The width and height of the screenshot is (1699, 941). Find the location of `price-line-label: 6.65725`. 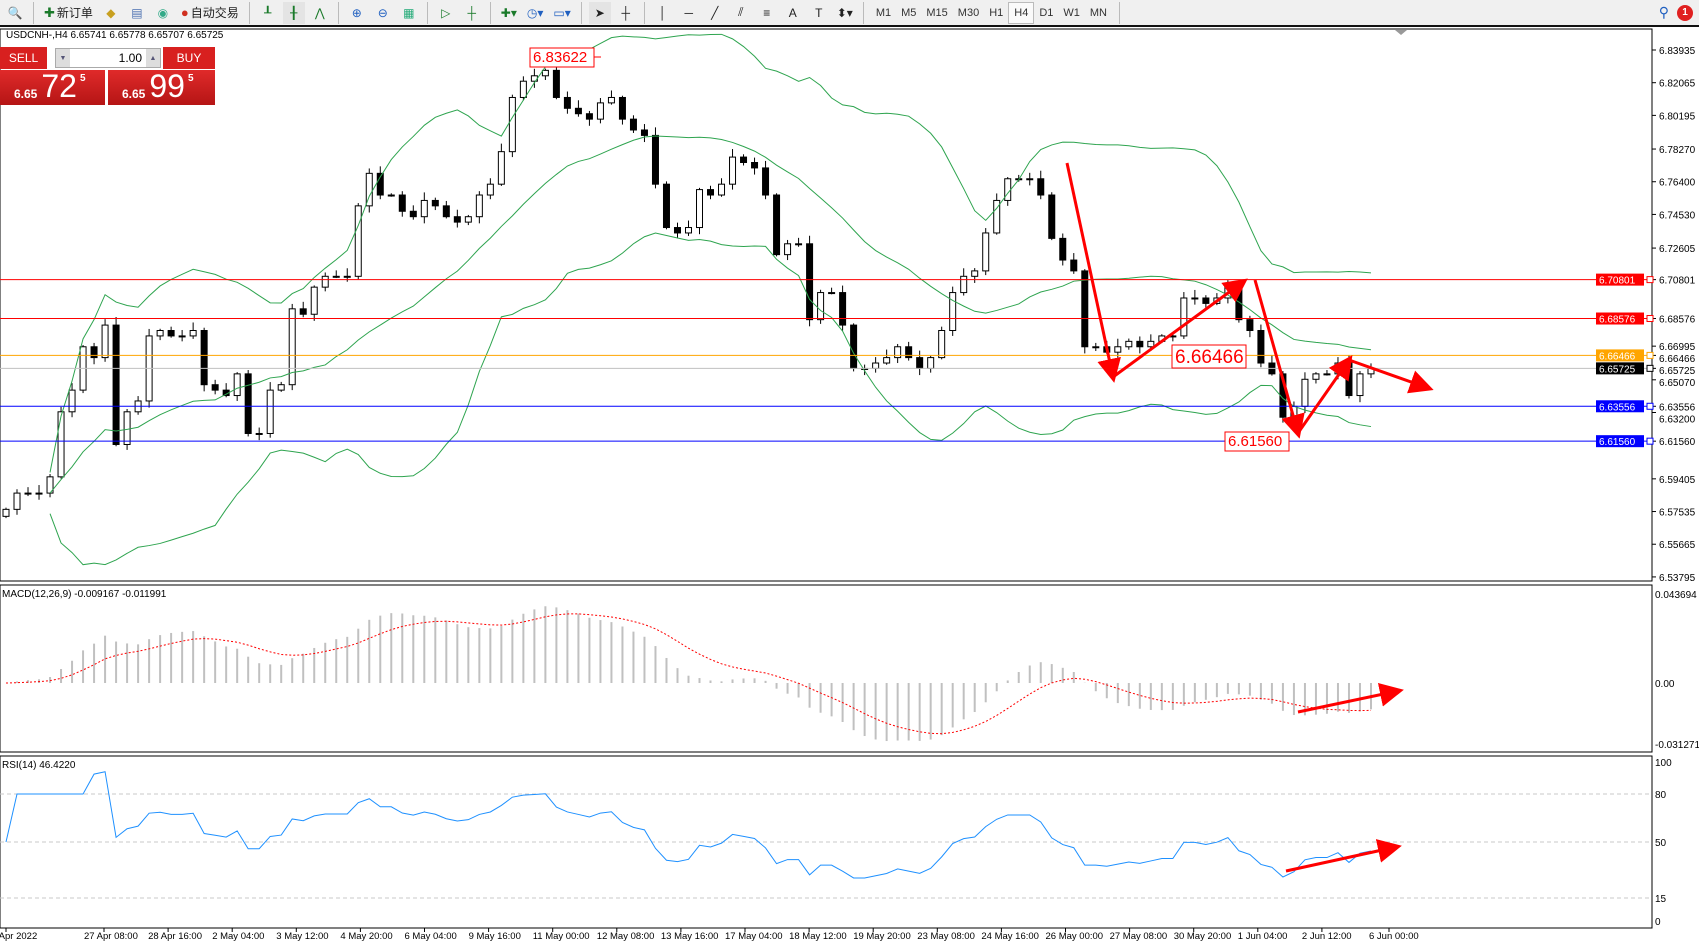

price-line-label: 6.65725 is located at coordinates (1617, 369).